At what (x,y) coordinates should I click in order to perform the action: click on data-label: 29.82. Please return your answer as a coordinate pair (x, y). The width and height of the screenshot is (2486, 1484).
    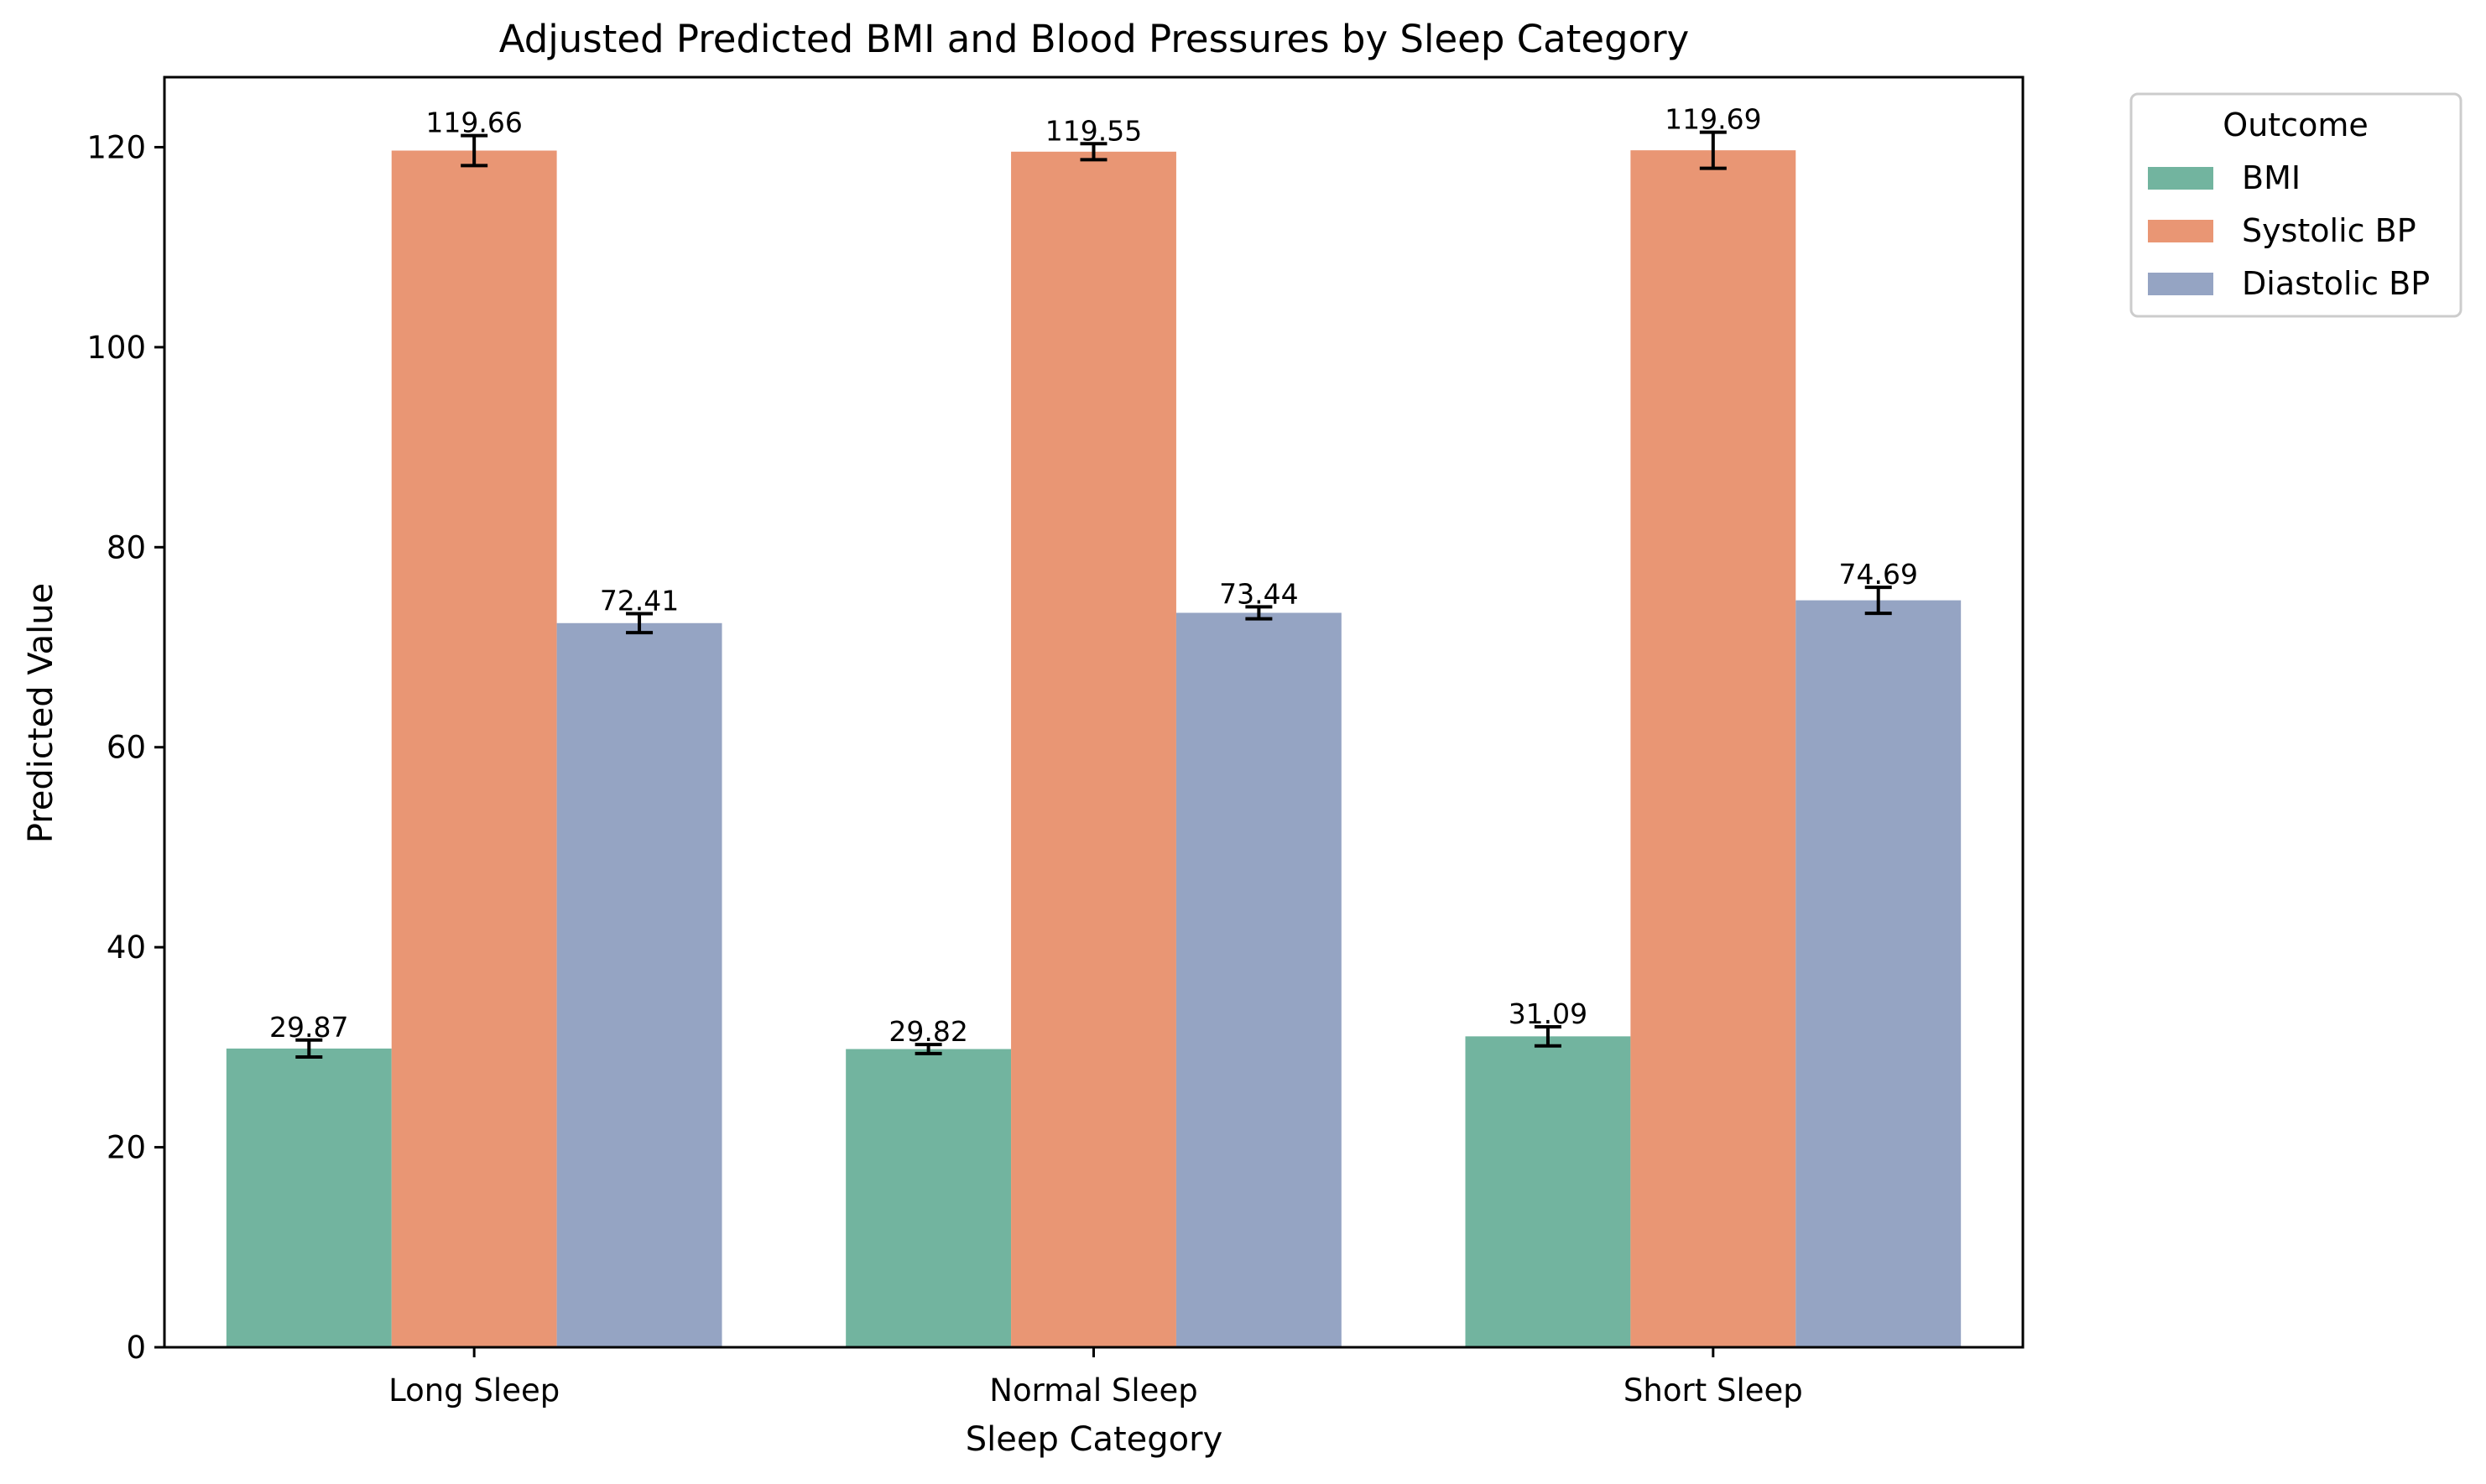
    Looking at the image, I should click on (928, 1031).